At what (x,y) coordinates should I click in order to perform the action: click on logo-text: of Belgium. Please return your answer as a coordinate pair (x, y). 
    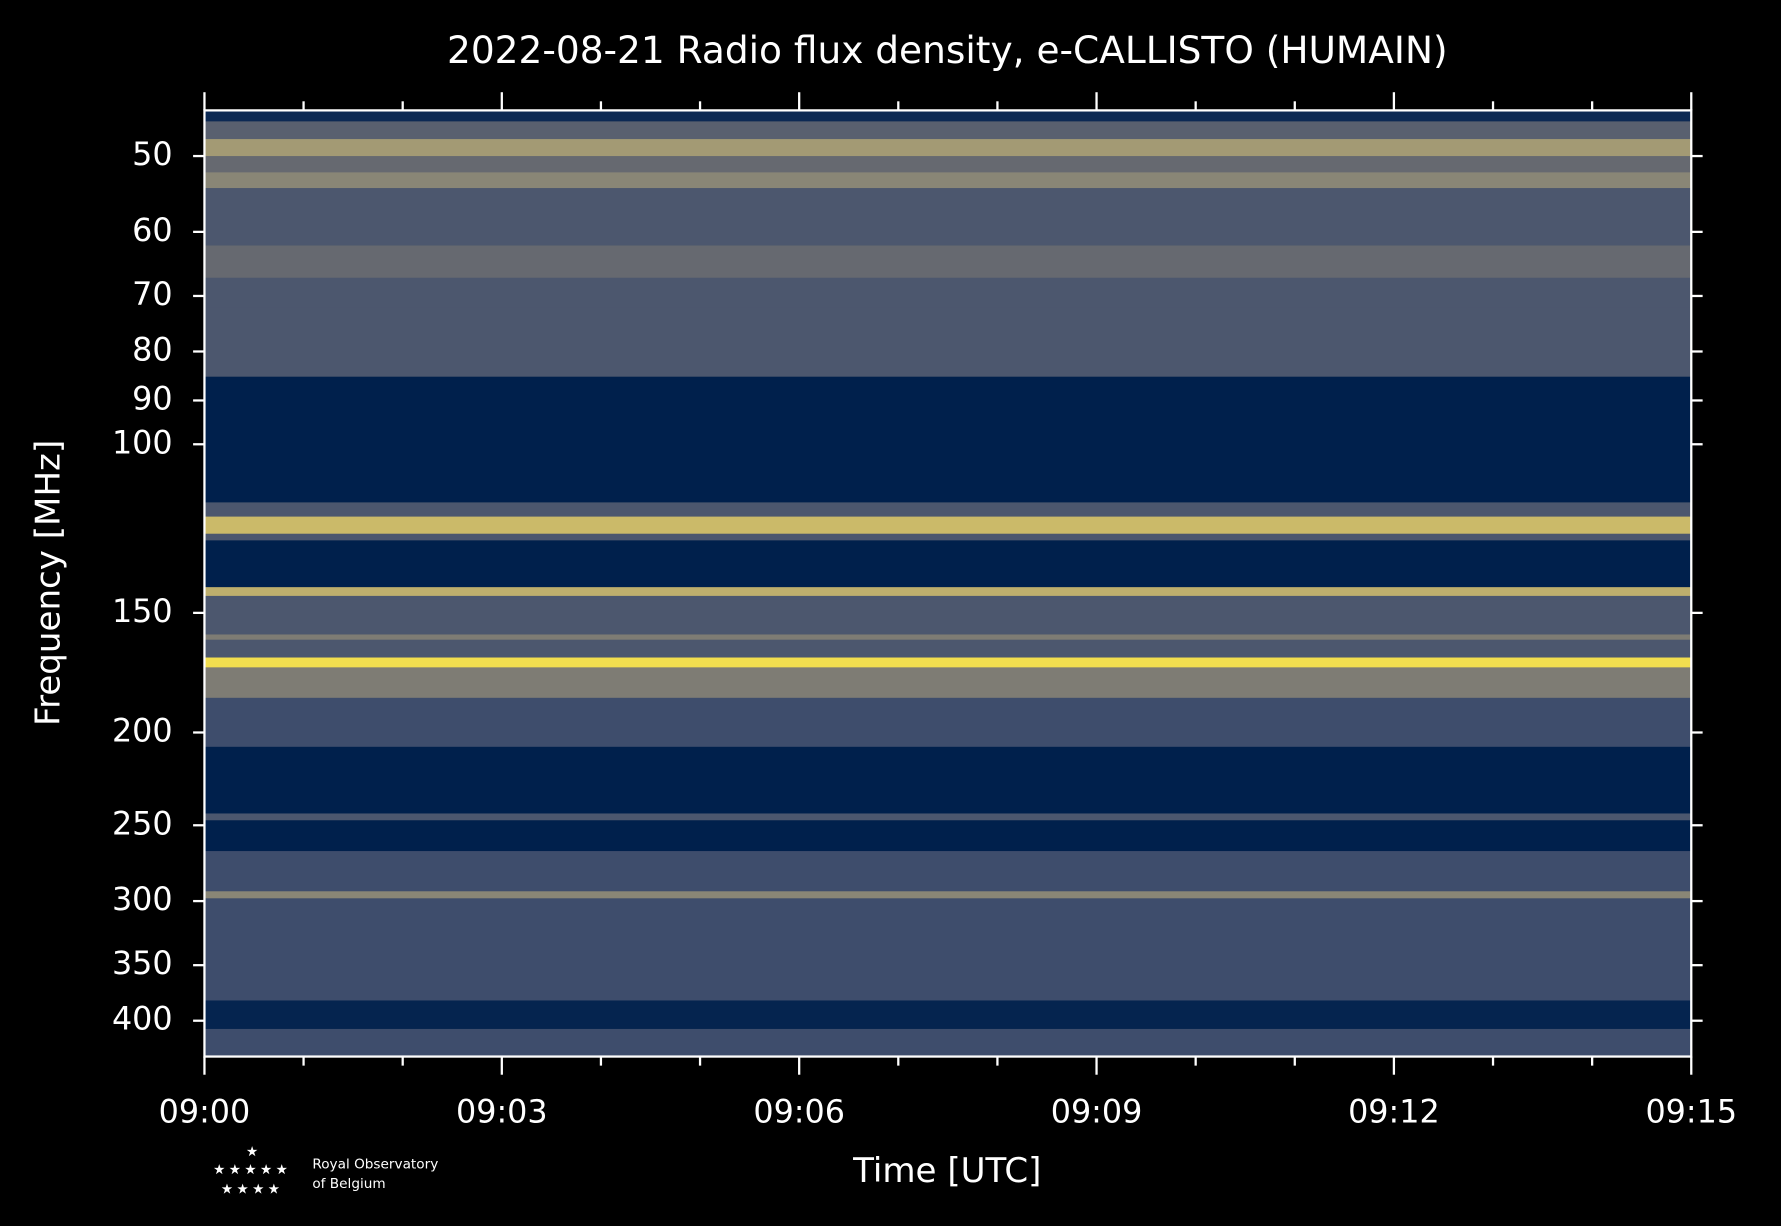
    Looking at the image, I should click on (348, 1184).